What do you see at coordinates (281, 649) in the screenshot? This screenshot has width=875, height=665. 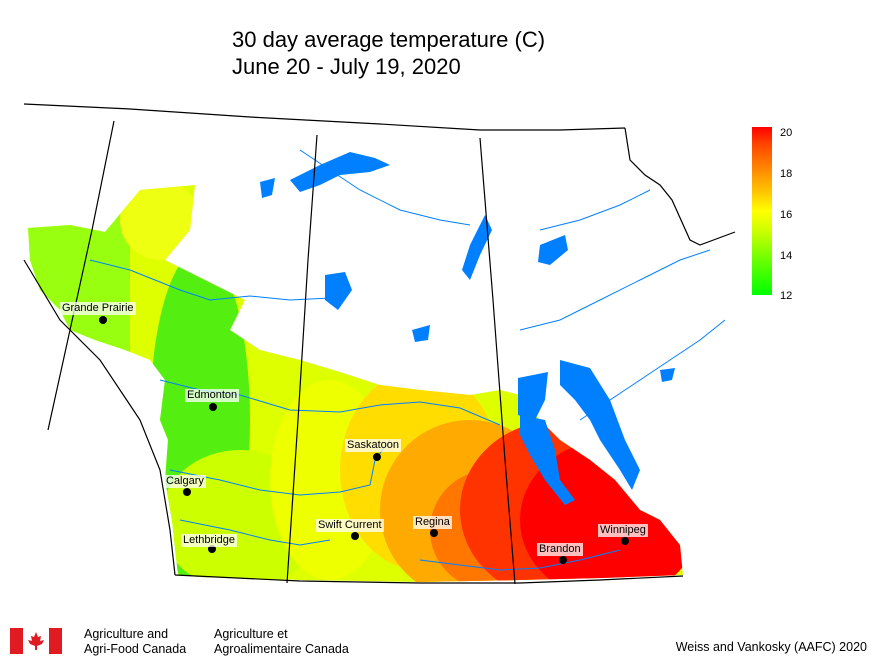 I see `dept-fr-line-2: Agroalimentaire Canada` at bounding box center [281, 649].